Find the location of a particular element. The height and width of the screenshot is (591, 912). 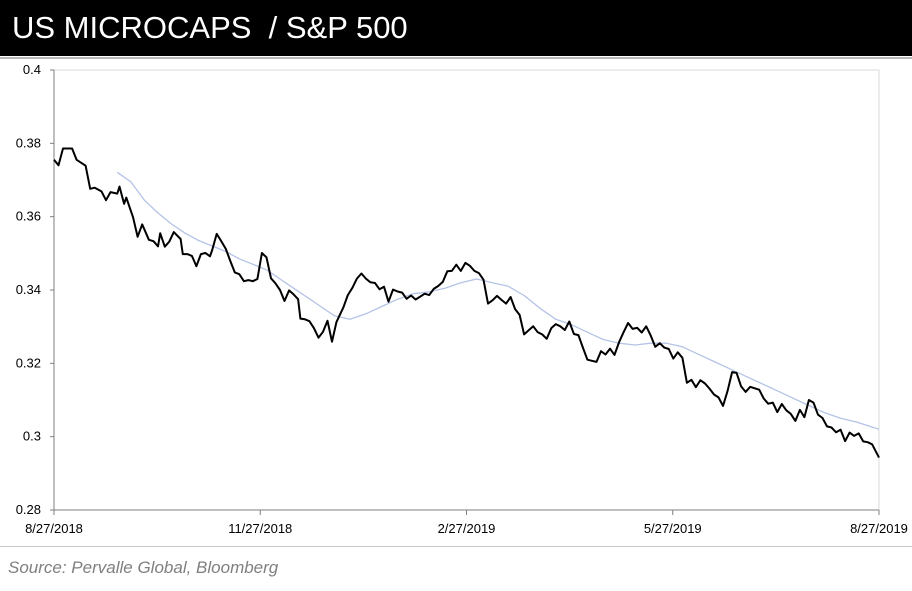

y-tick-label: 0.3 is located at coordinates (32, 436).